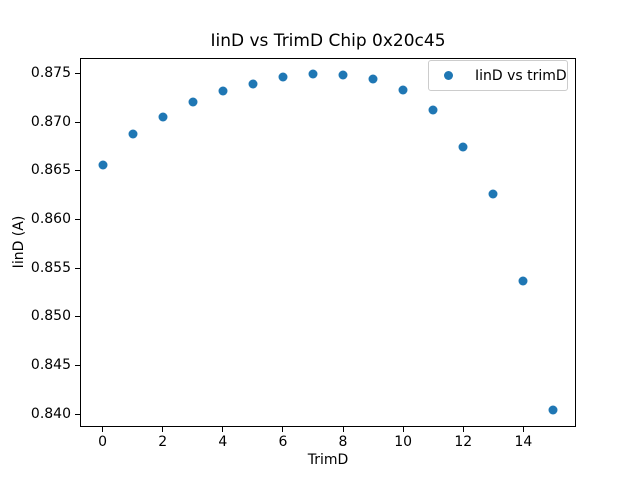  What do you see at coordinates (448, 75) in the screenshot?
I see `legend-marker-icon` at bounding box center [448, 75].